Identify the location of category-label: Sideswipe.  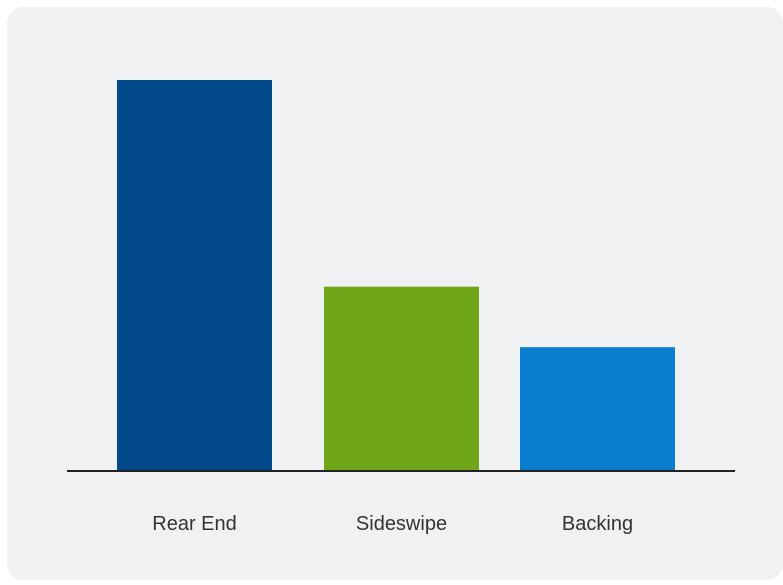
(401, 524).